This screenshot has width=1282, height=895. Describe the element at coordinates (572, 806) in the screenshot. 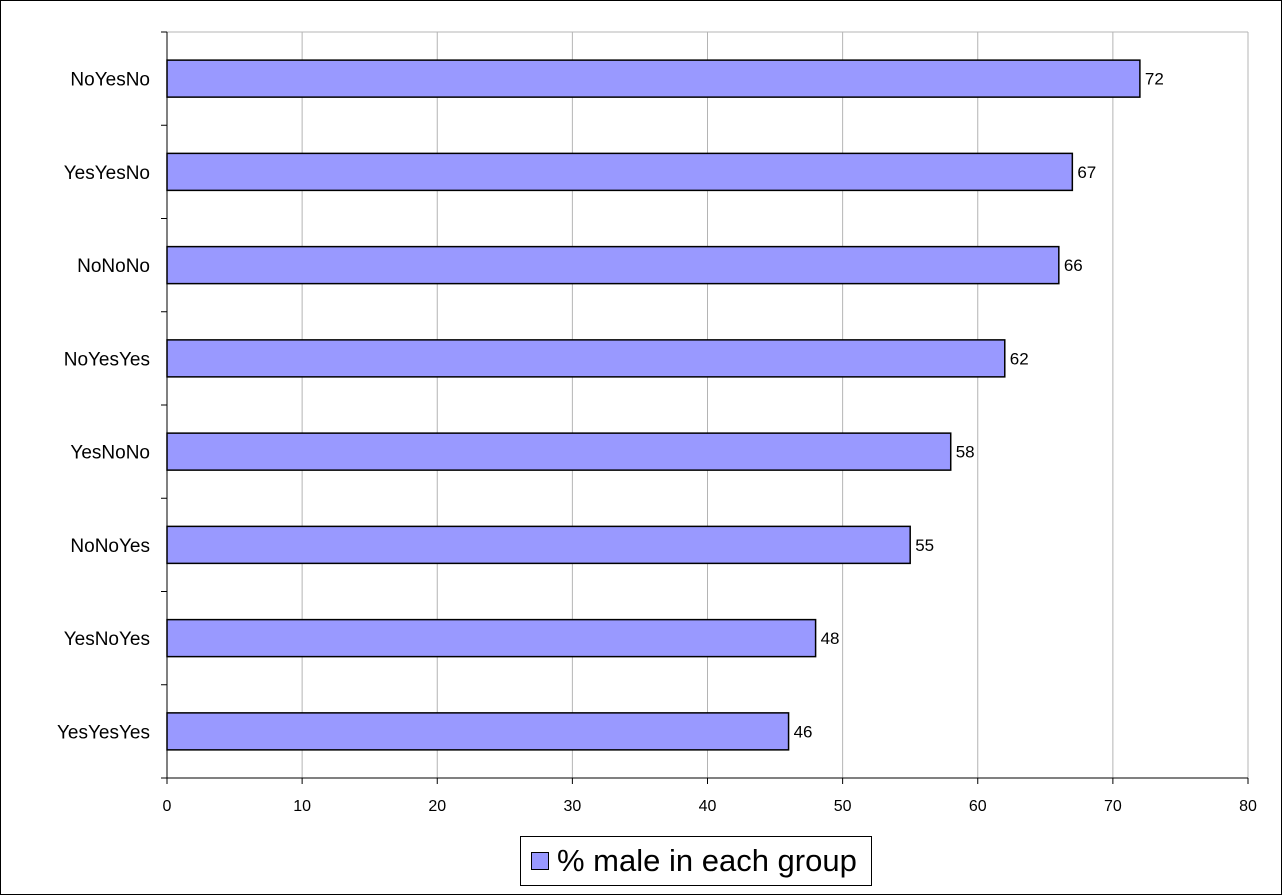

I see `x-tick-label: 30` at that location.